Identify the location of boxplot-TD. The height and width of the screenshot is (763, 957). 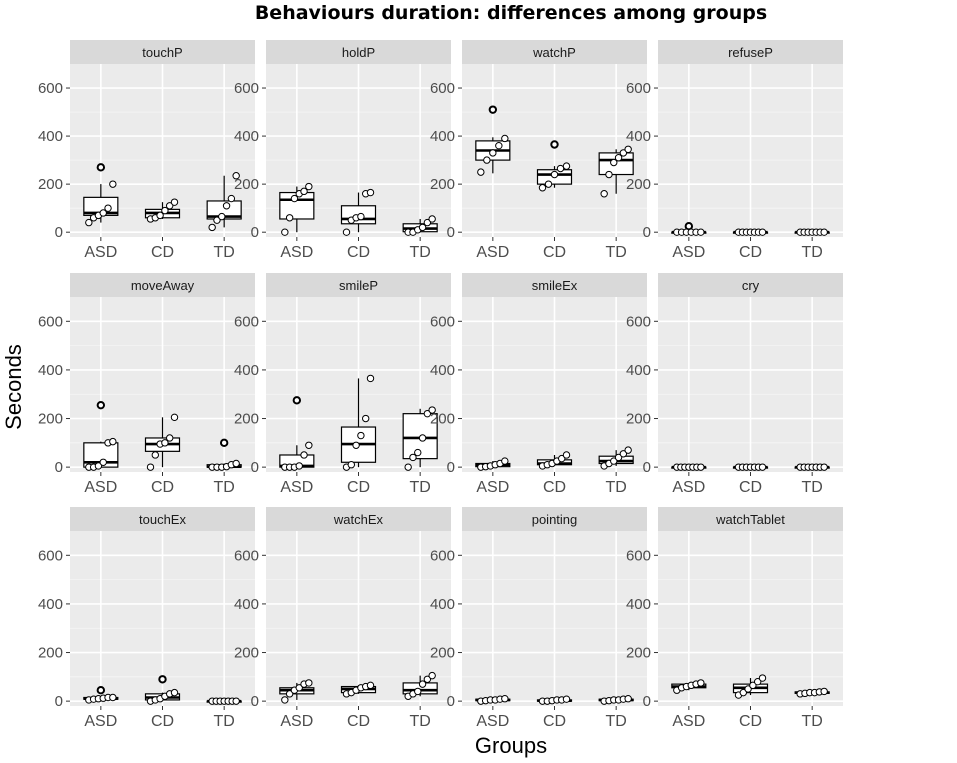
(224, 202).